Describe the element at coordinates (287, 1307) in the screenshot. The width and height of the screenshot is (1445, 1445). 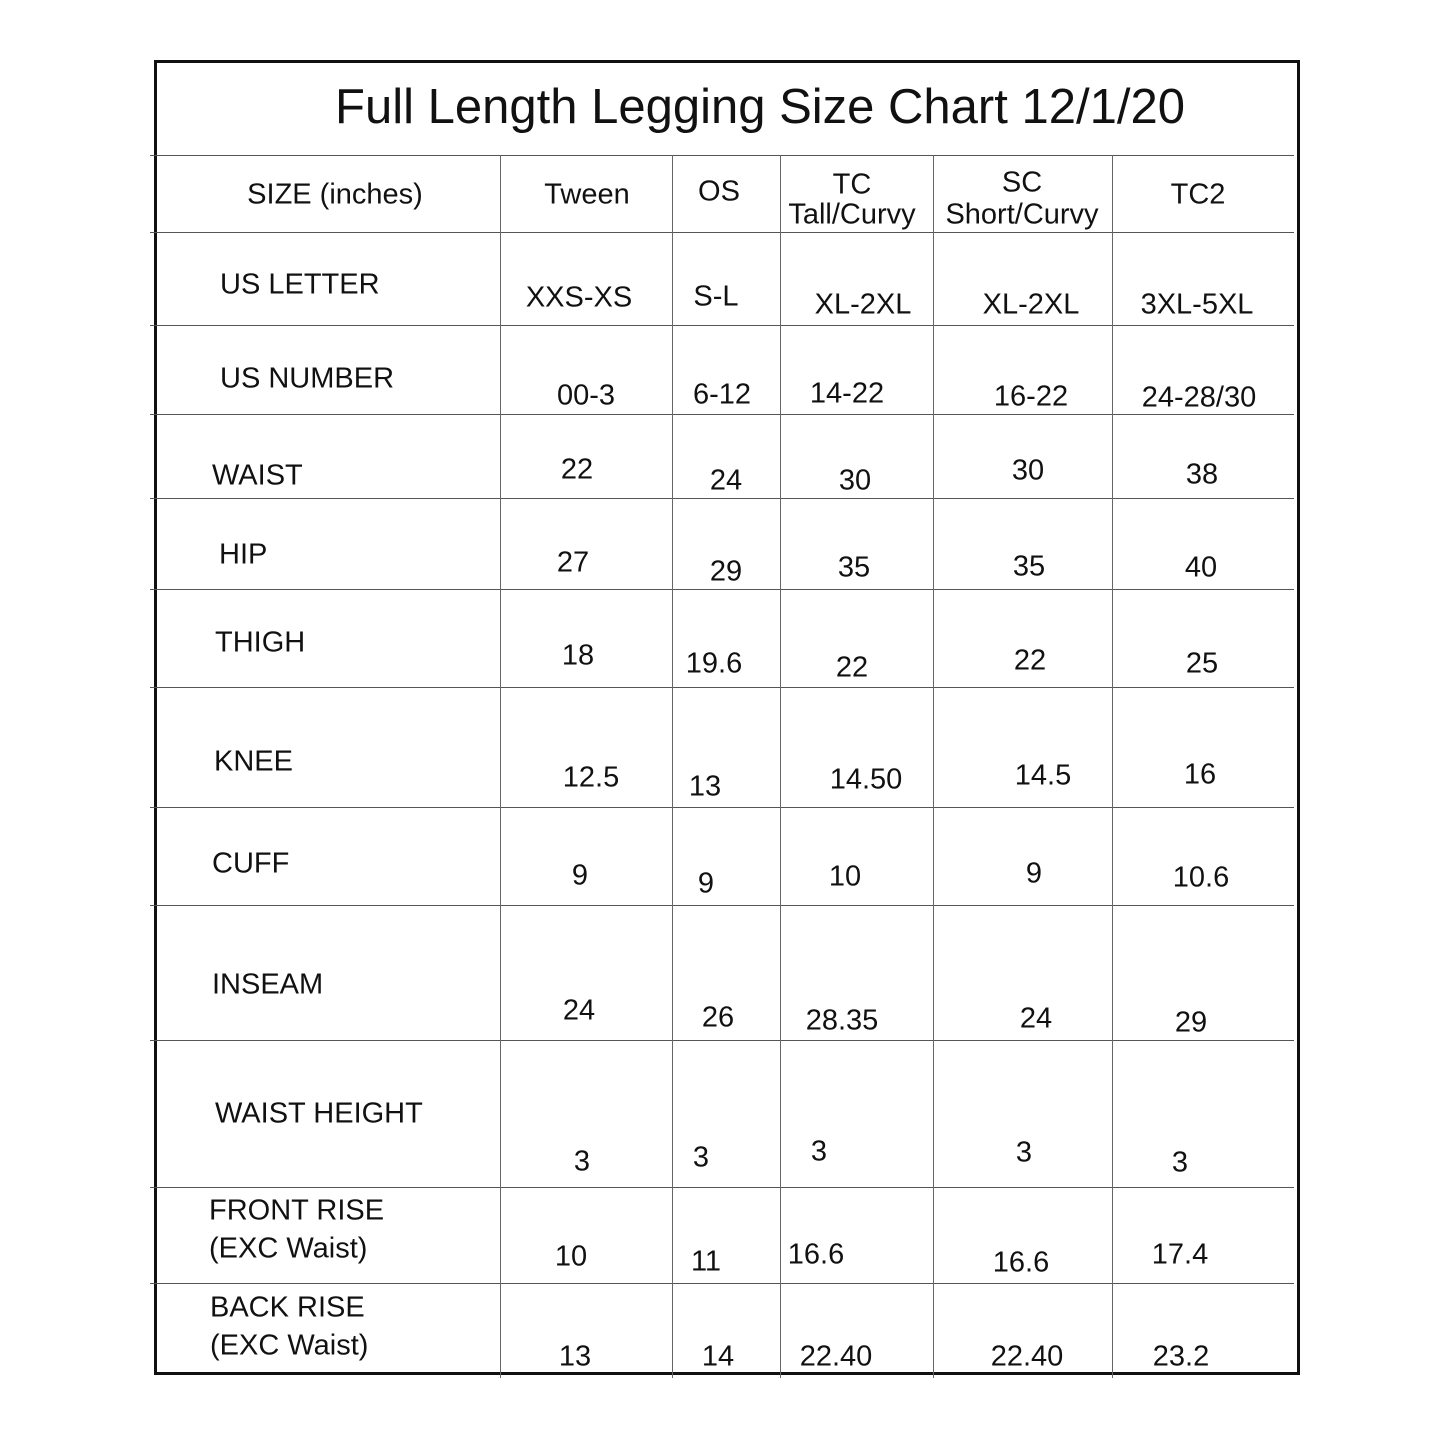
I see `row-label: BACK RISE` at that location.